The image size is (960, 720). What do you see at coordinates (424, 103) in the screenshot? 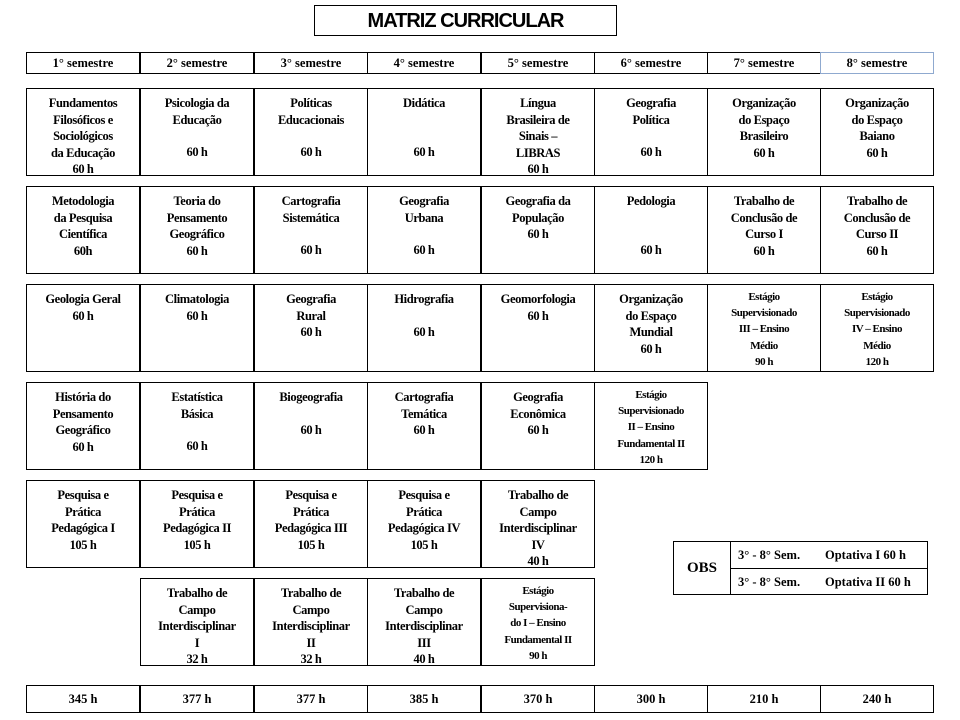
I see `course-line: Didática` at bounding box center [424, 103].